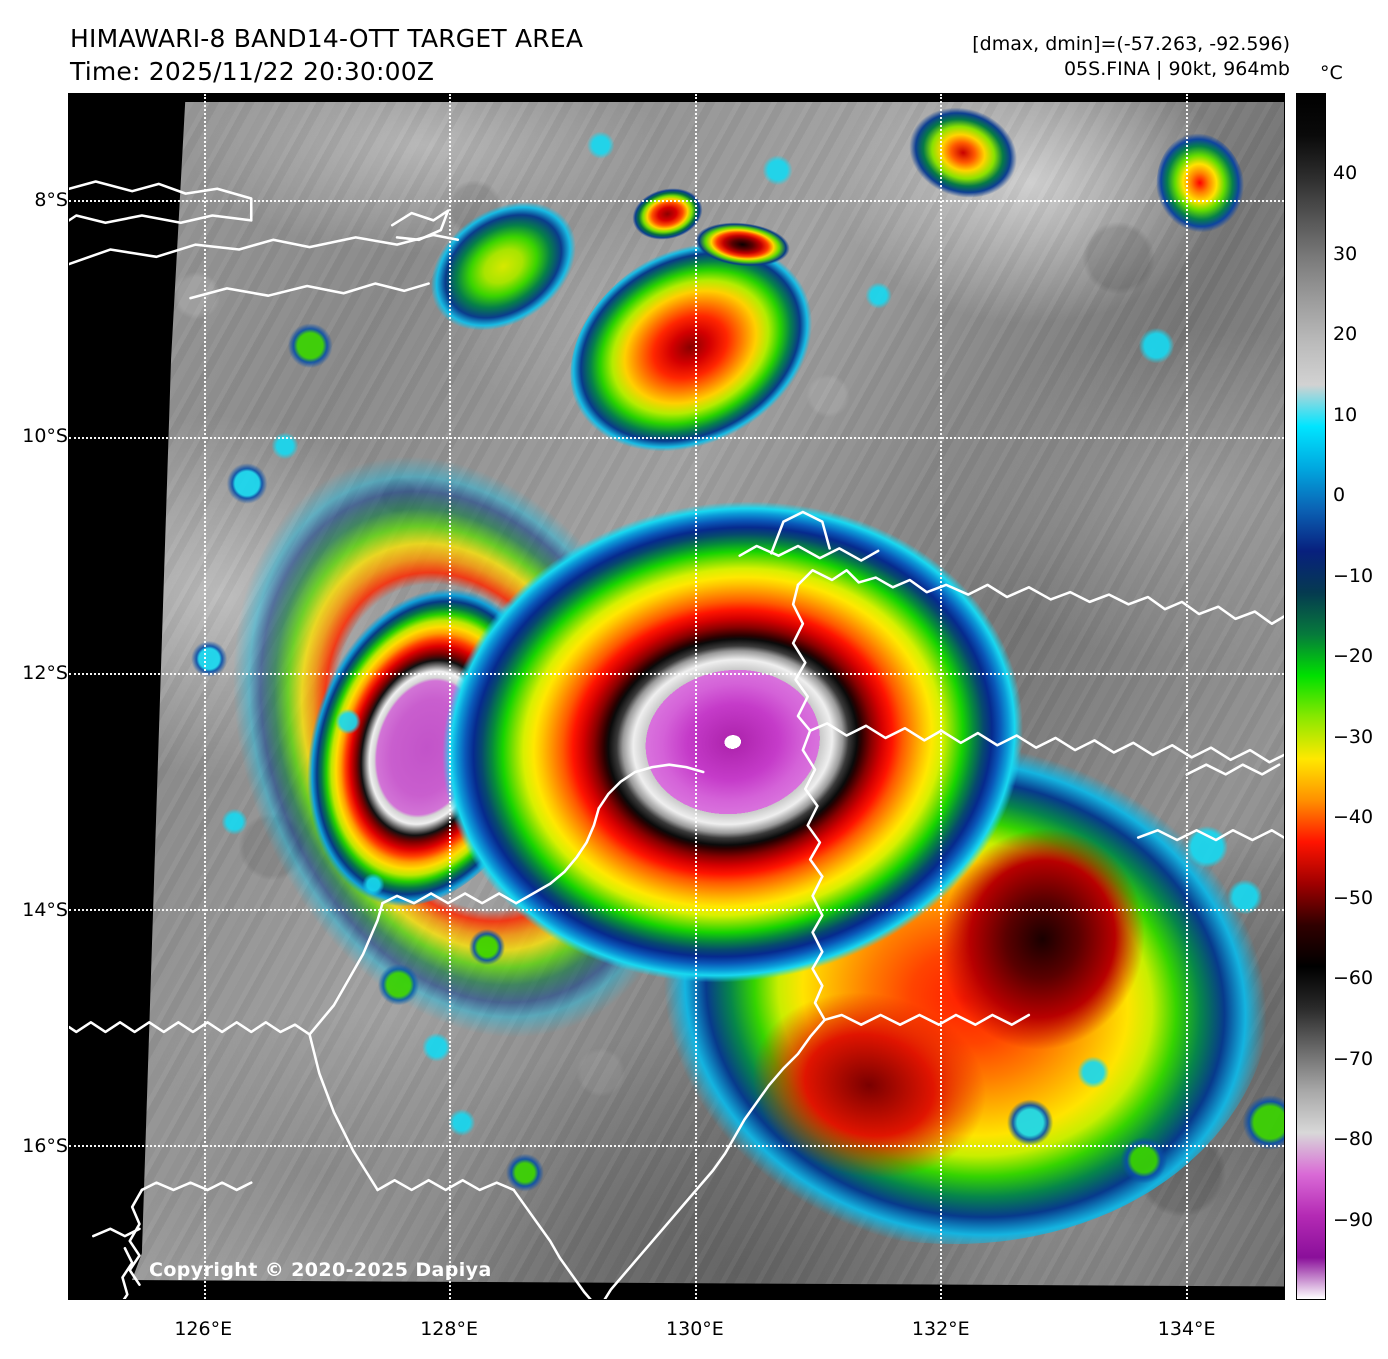  What do you see at coordinates (1353, 1058) in the screenshot?
I see `colorbar-tick-11: −70` at bounding box center [1353, 1058].